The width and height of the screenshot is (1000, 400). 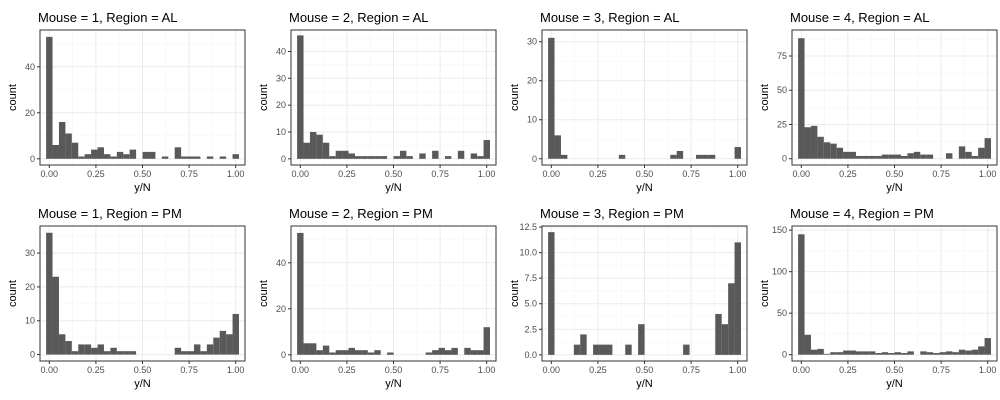 What do you see at coordinates (528, 253) in the screenshot?
I see `y-tick-label: 10.0` at bounding box center [528, 253].